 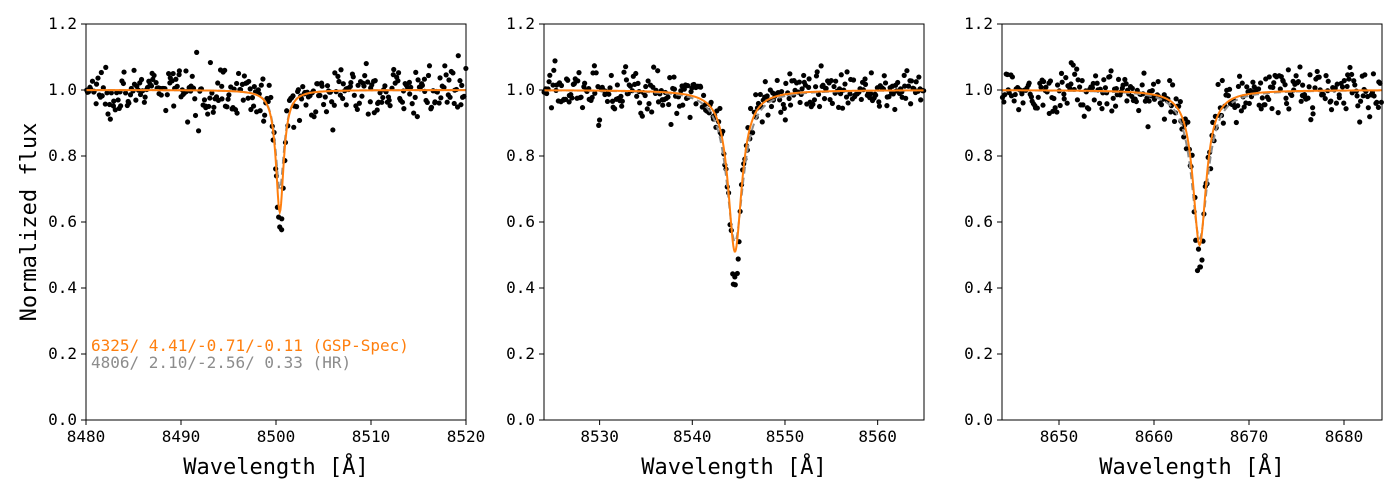 I want to click on x-tick-label: 8500, so click(x=276, y=436).